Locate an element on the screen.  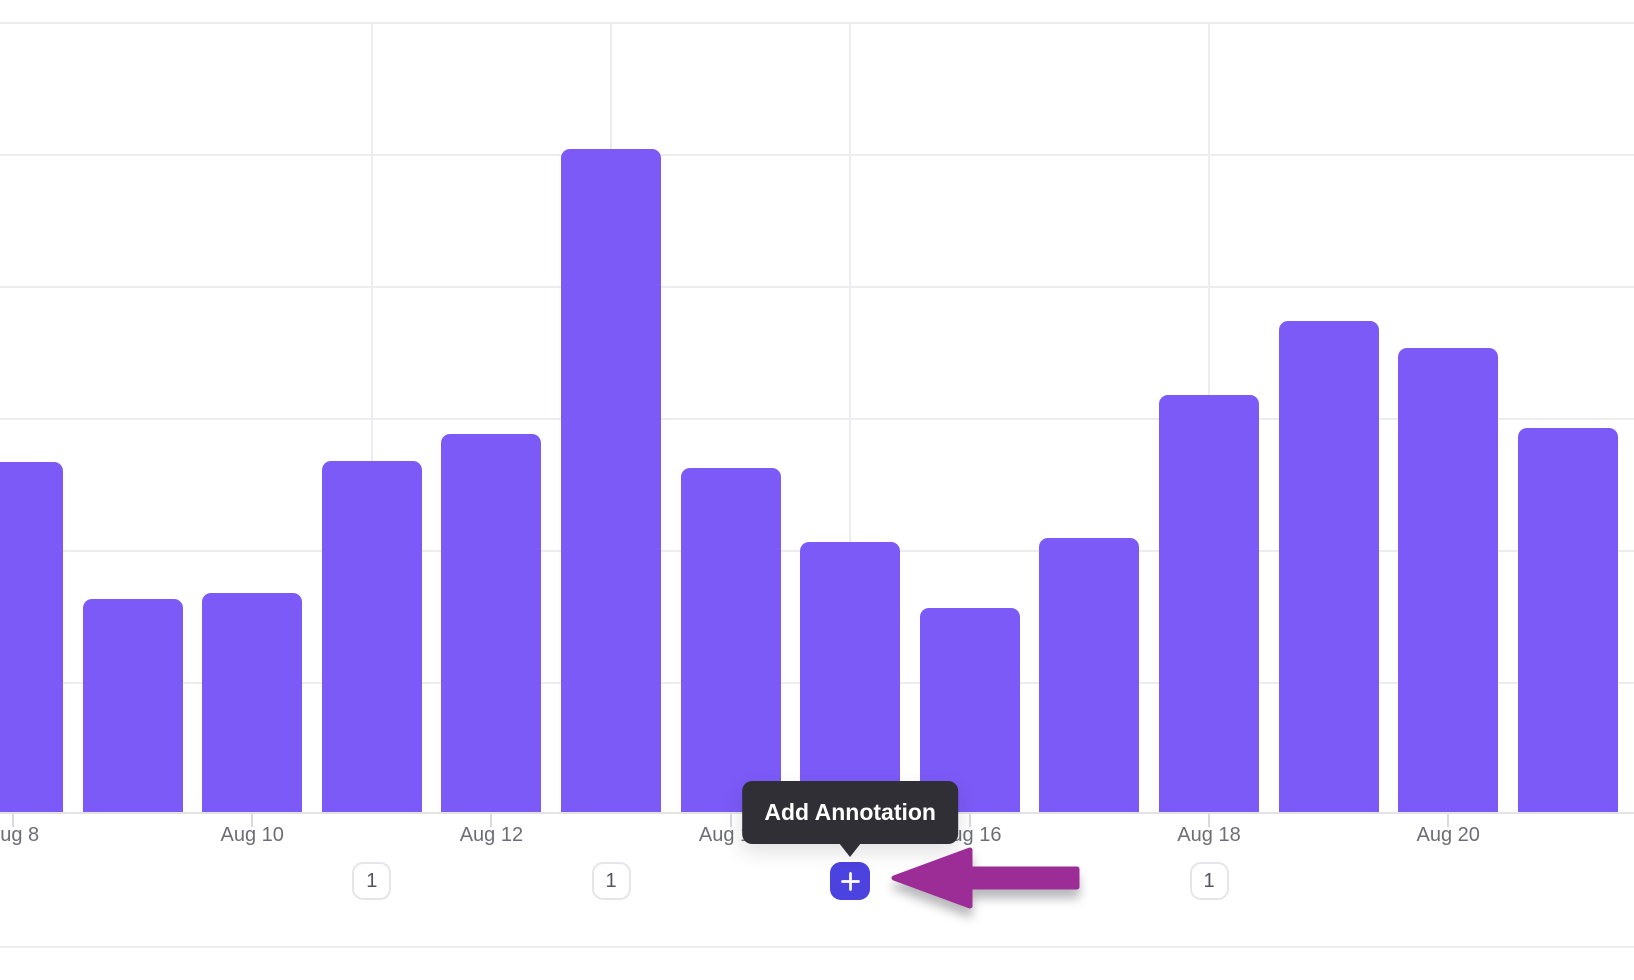
add-annotation-tooltip: Add Annotation is located at coordinates (850, 812).